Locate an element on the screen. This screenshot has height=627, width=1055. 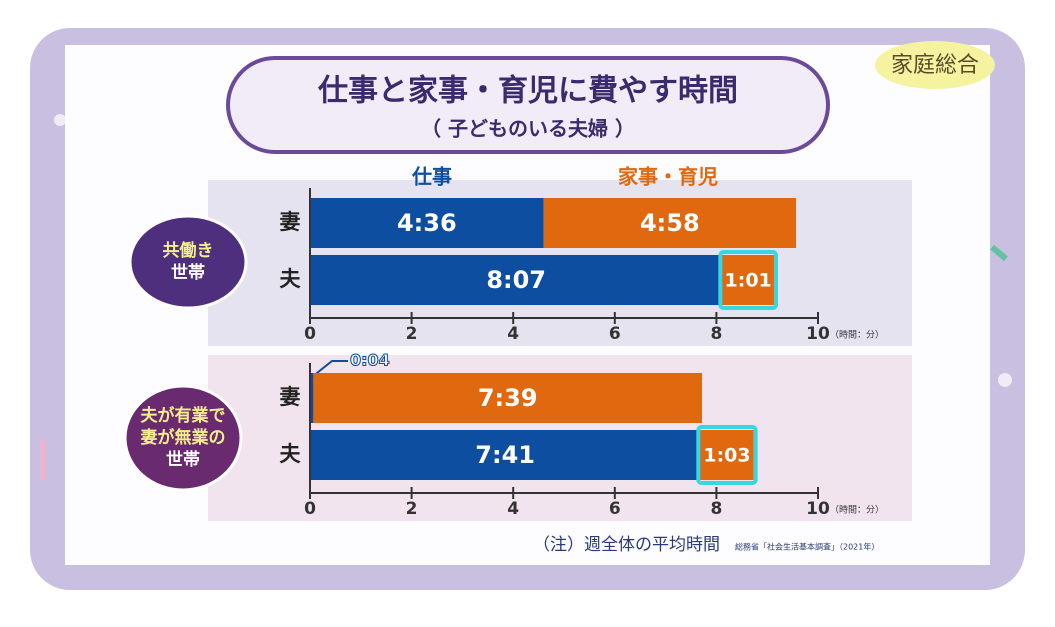
logo-bg is located at coordinates (935, 65).